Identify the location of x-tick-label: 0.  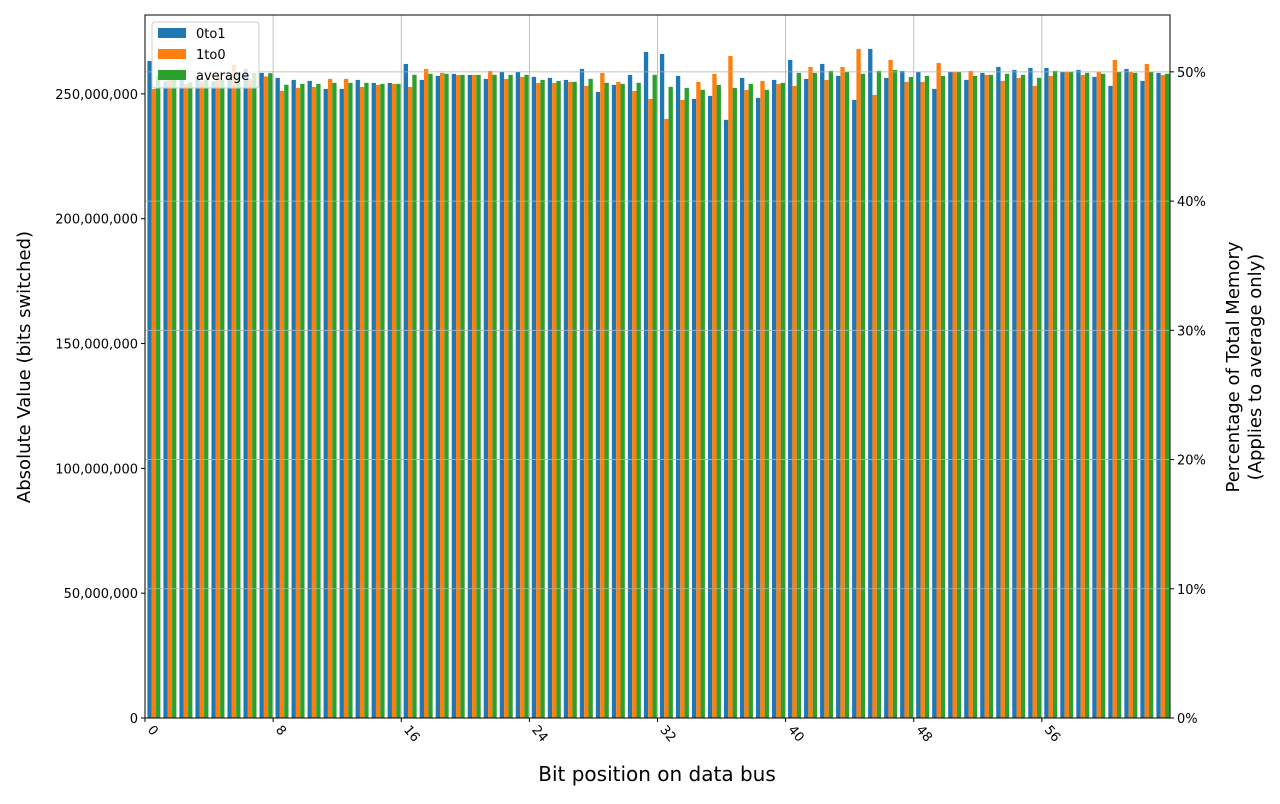
(152, 731).